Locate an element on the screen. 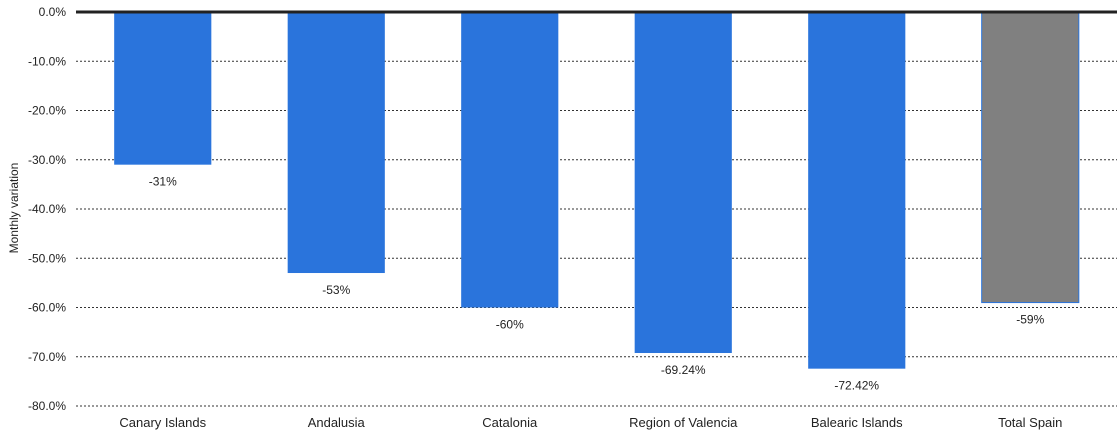 The height and width of the screenshot is (433, 1119). y-tick-label: -80.0% is located at coordinates (47, 406).